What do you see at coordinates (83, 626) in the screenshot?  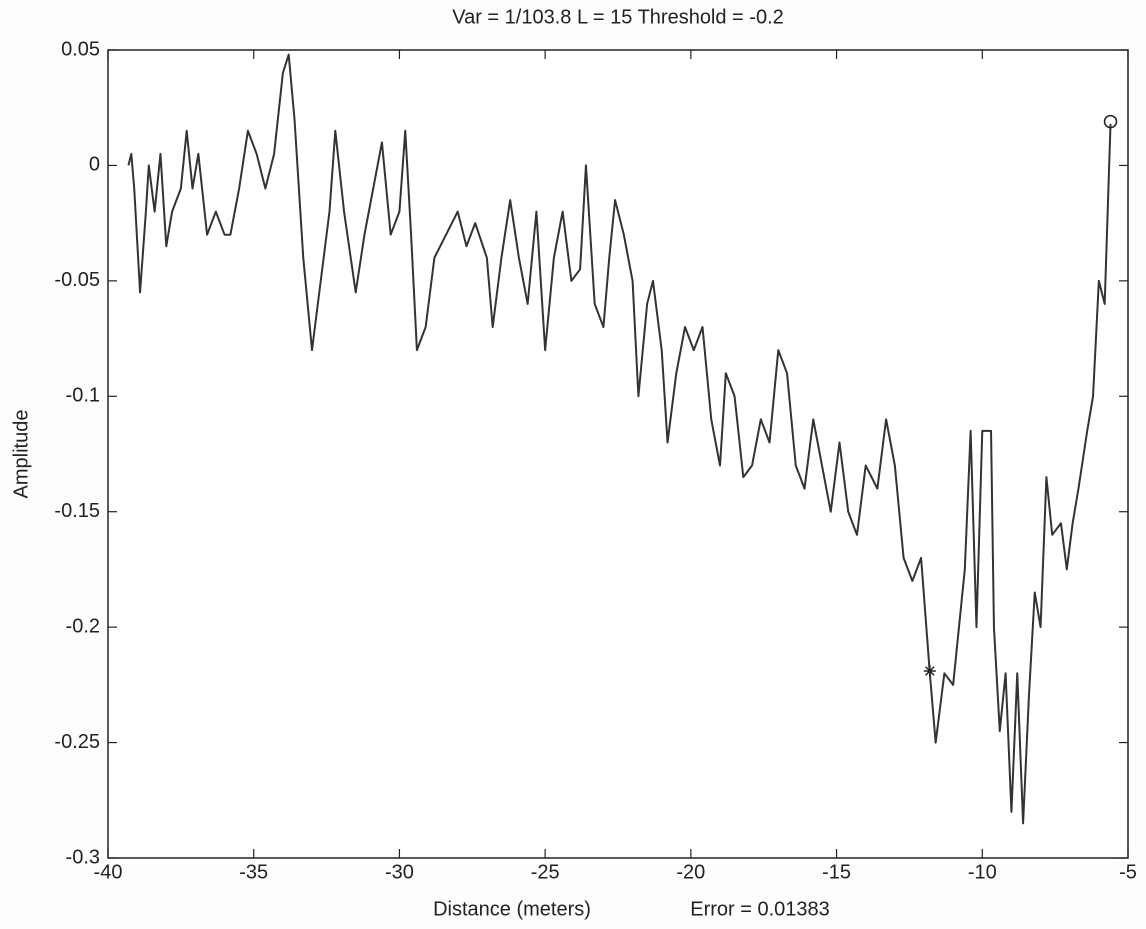 I see `y-tick-label: -0.2` at bounding box center [83, 626].